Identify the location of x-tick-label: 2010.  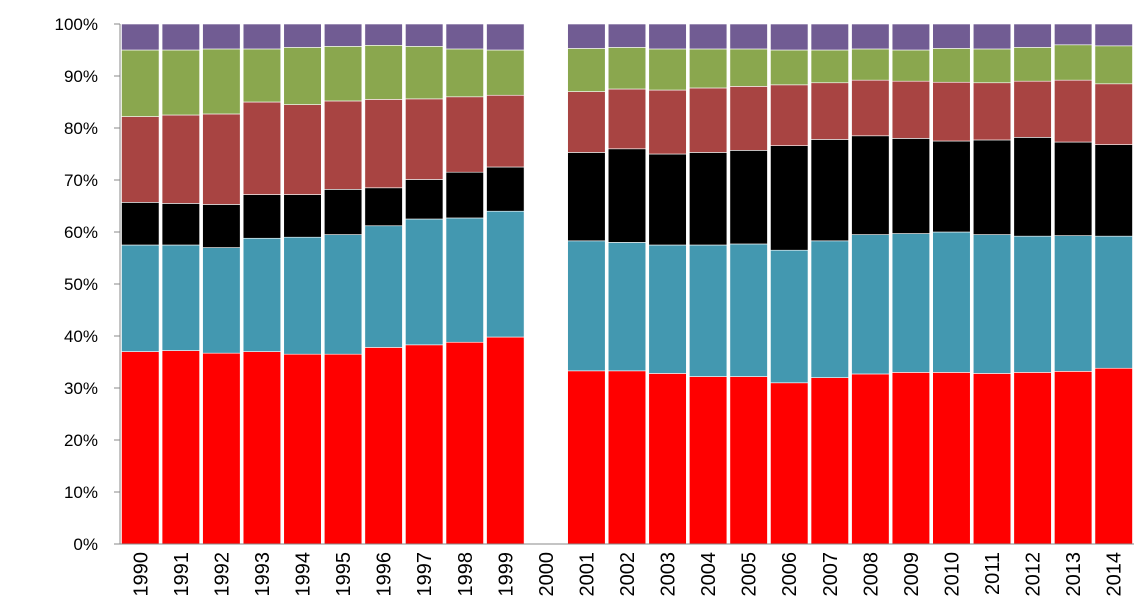
(952, 574).